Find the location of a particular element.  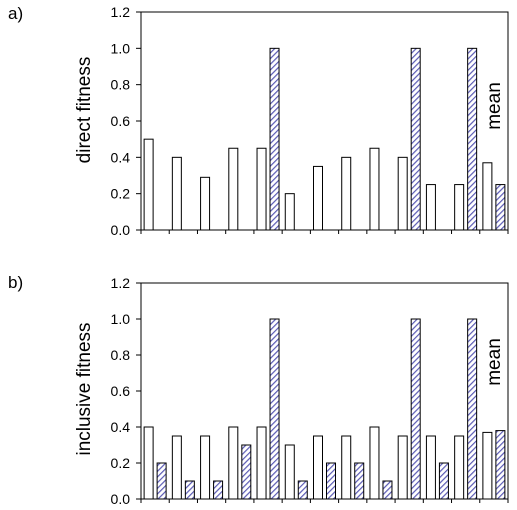

panel-label: b) is located at coordinates (15, 282).